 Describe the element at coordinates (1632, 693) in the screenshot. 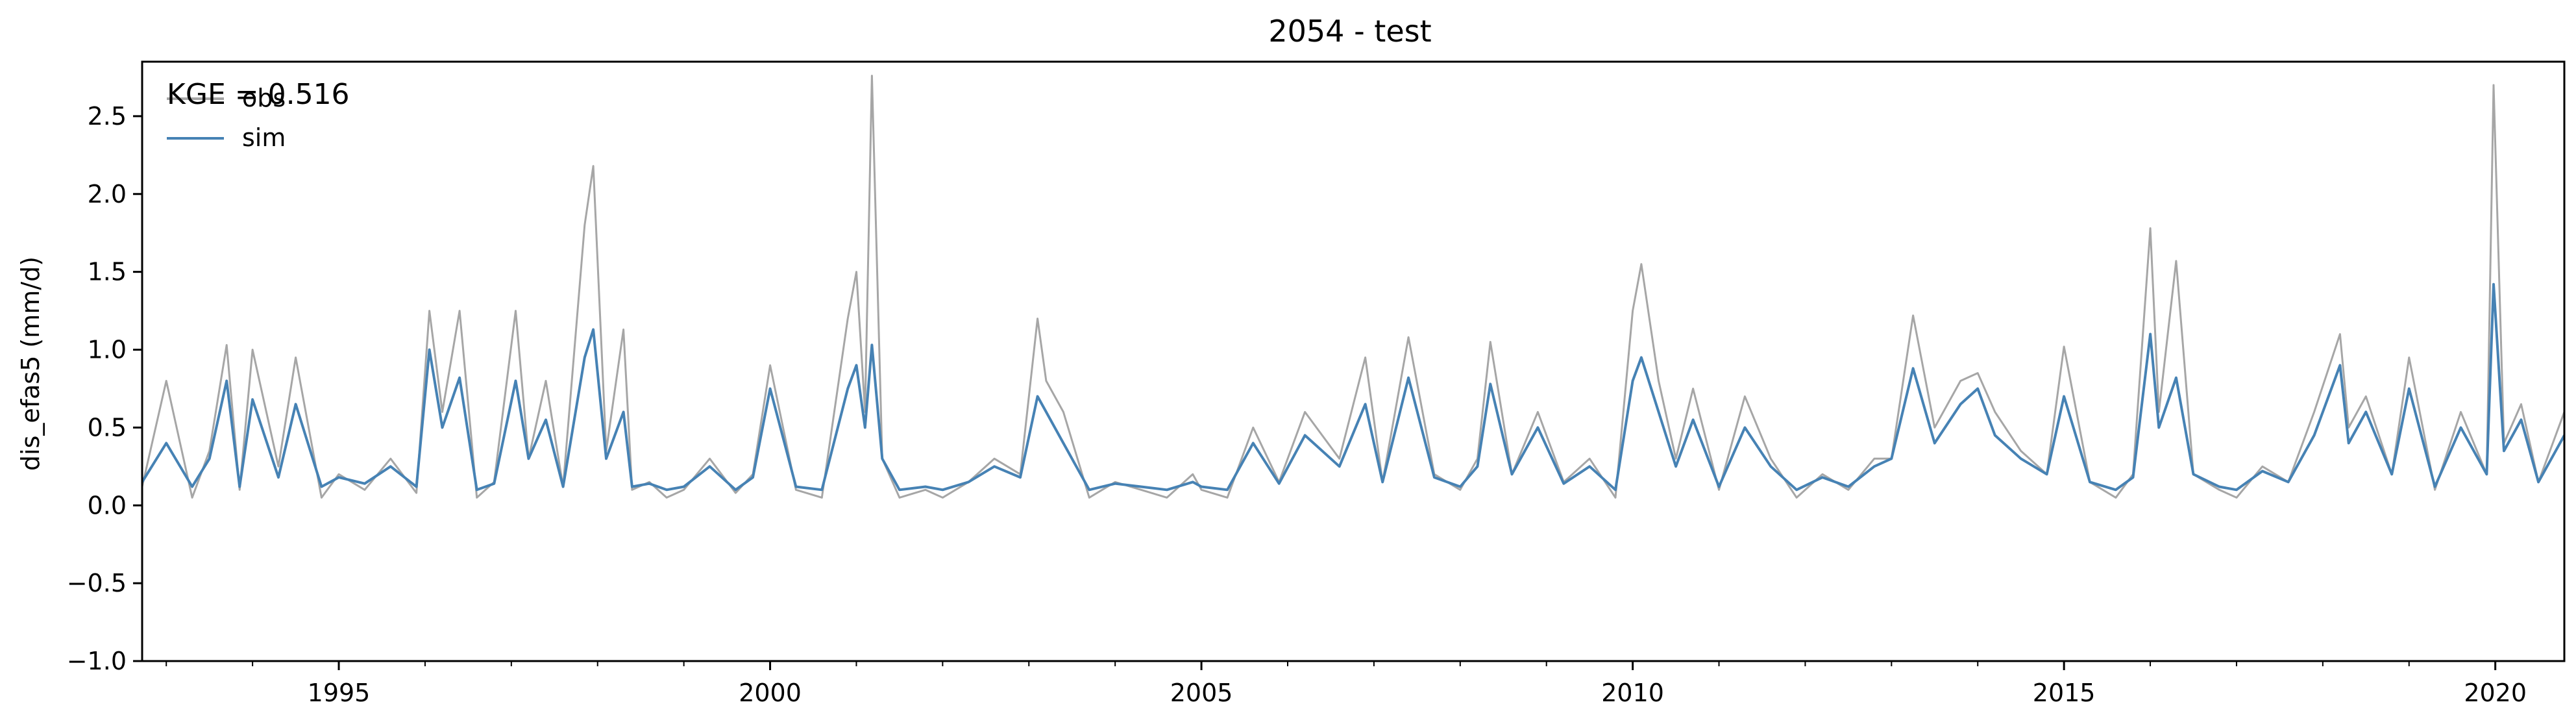

I see `x-tick-label: 2010` at that location.